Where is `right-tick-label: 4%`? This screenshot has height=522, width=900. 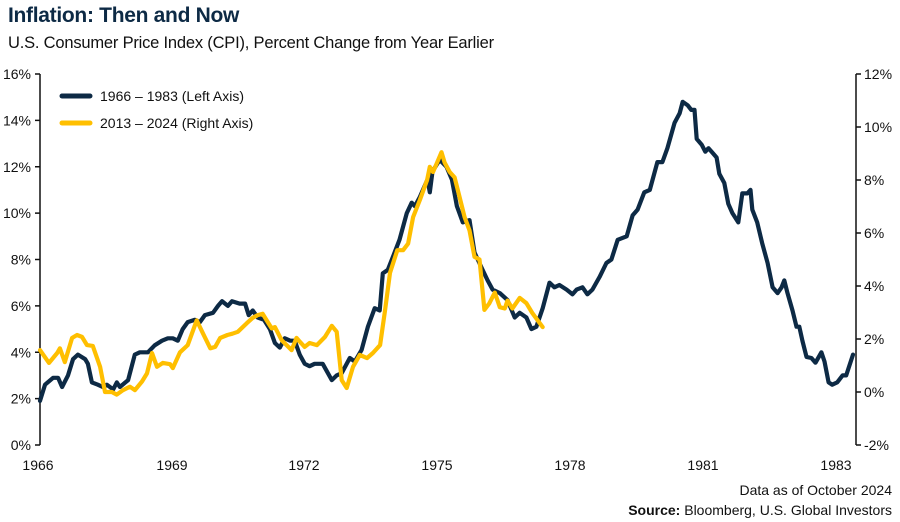 right-tick-label: 4% is located at coordinates (874, 286).